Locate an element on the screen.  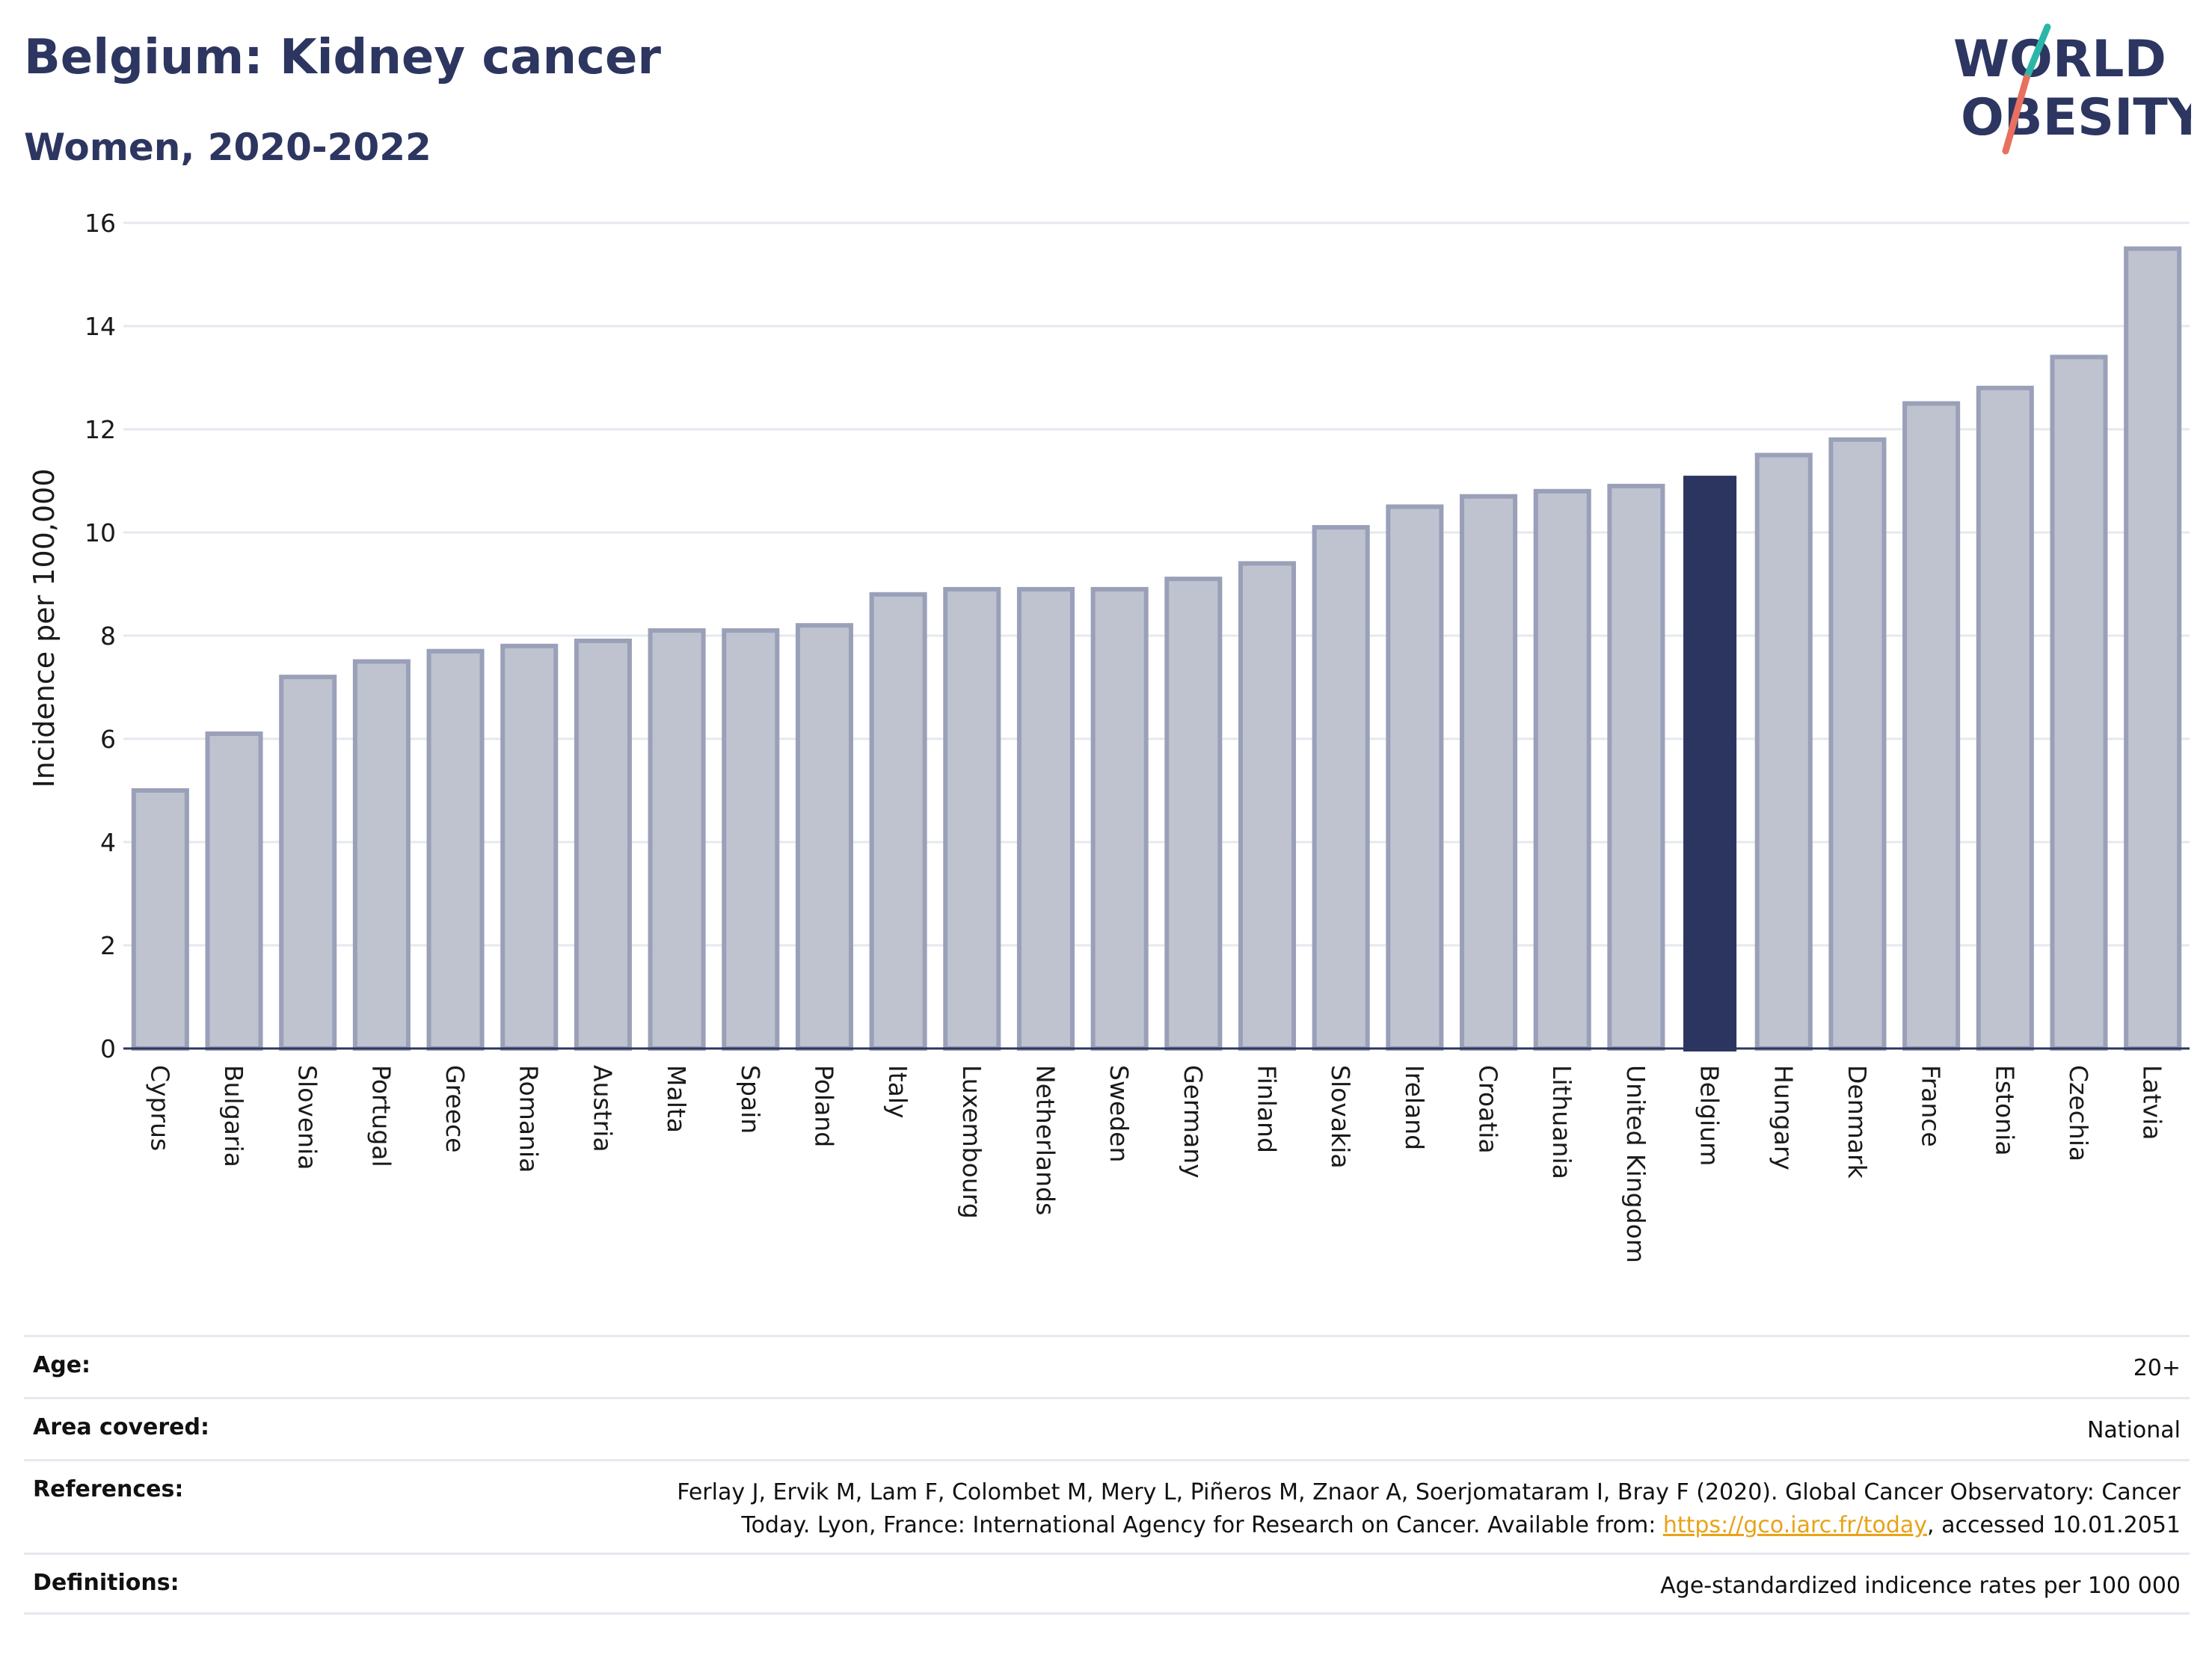
bar-italy is located at coordinates (898, 821).